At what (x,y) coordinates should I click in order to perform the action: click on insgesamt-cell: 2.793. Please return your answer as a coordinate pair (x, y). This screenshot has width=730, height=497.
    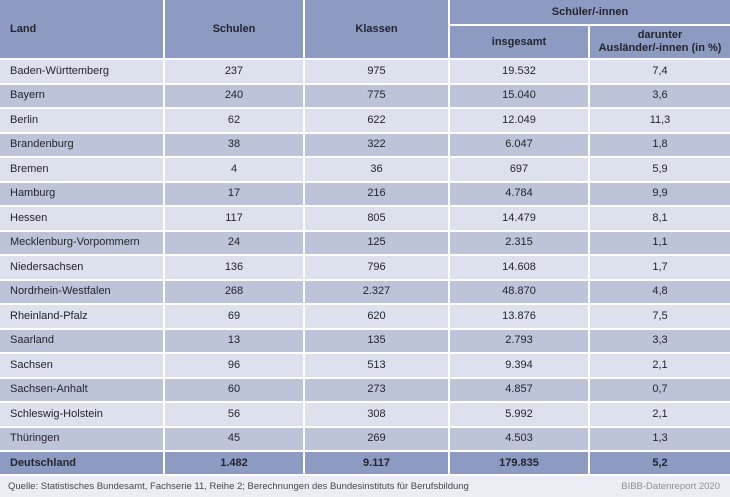
    Looking at the image, I should click on (520, 341).